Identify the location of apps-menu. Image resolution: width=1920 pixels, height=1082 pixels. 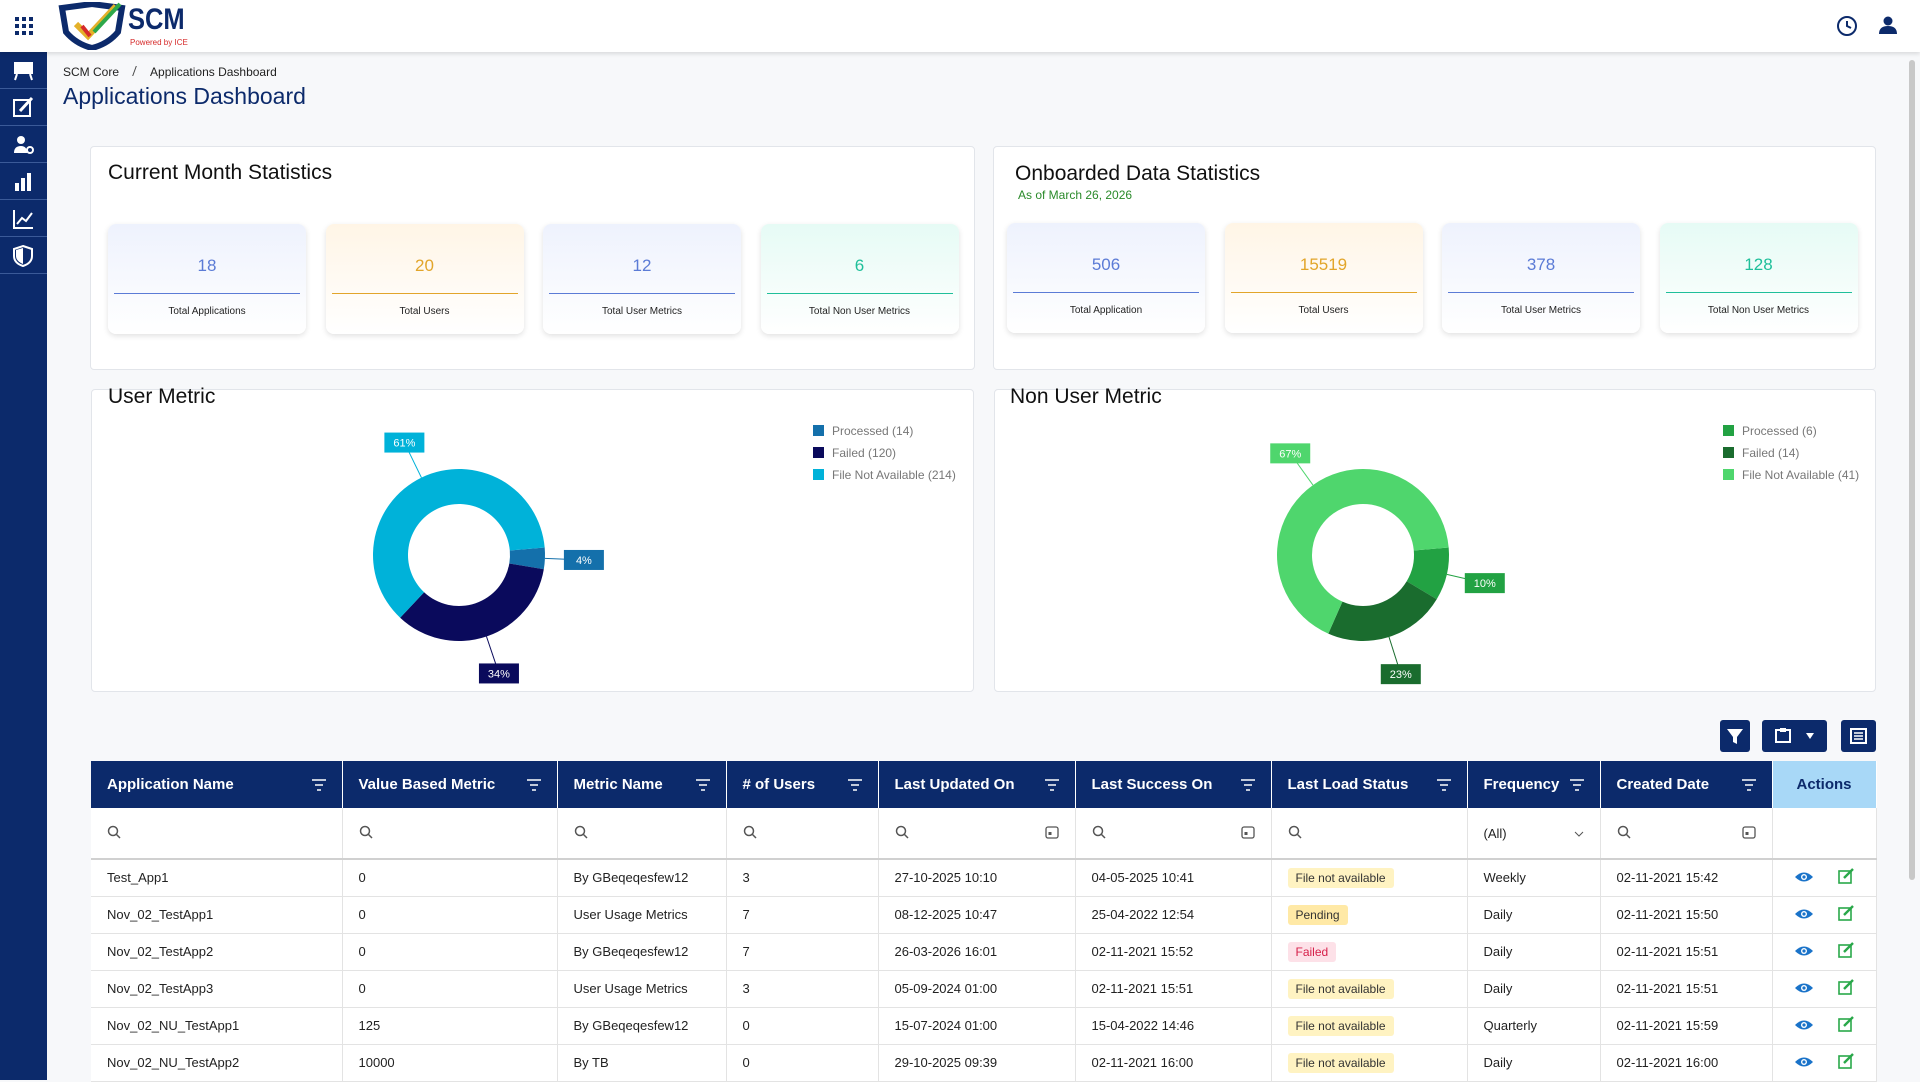
(24, 26).